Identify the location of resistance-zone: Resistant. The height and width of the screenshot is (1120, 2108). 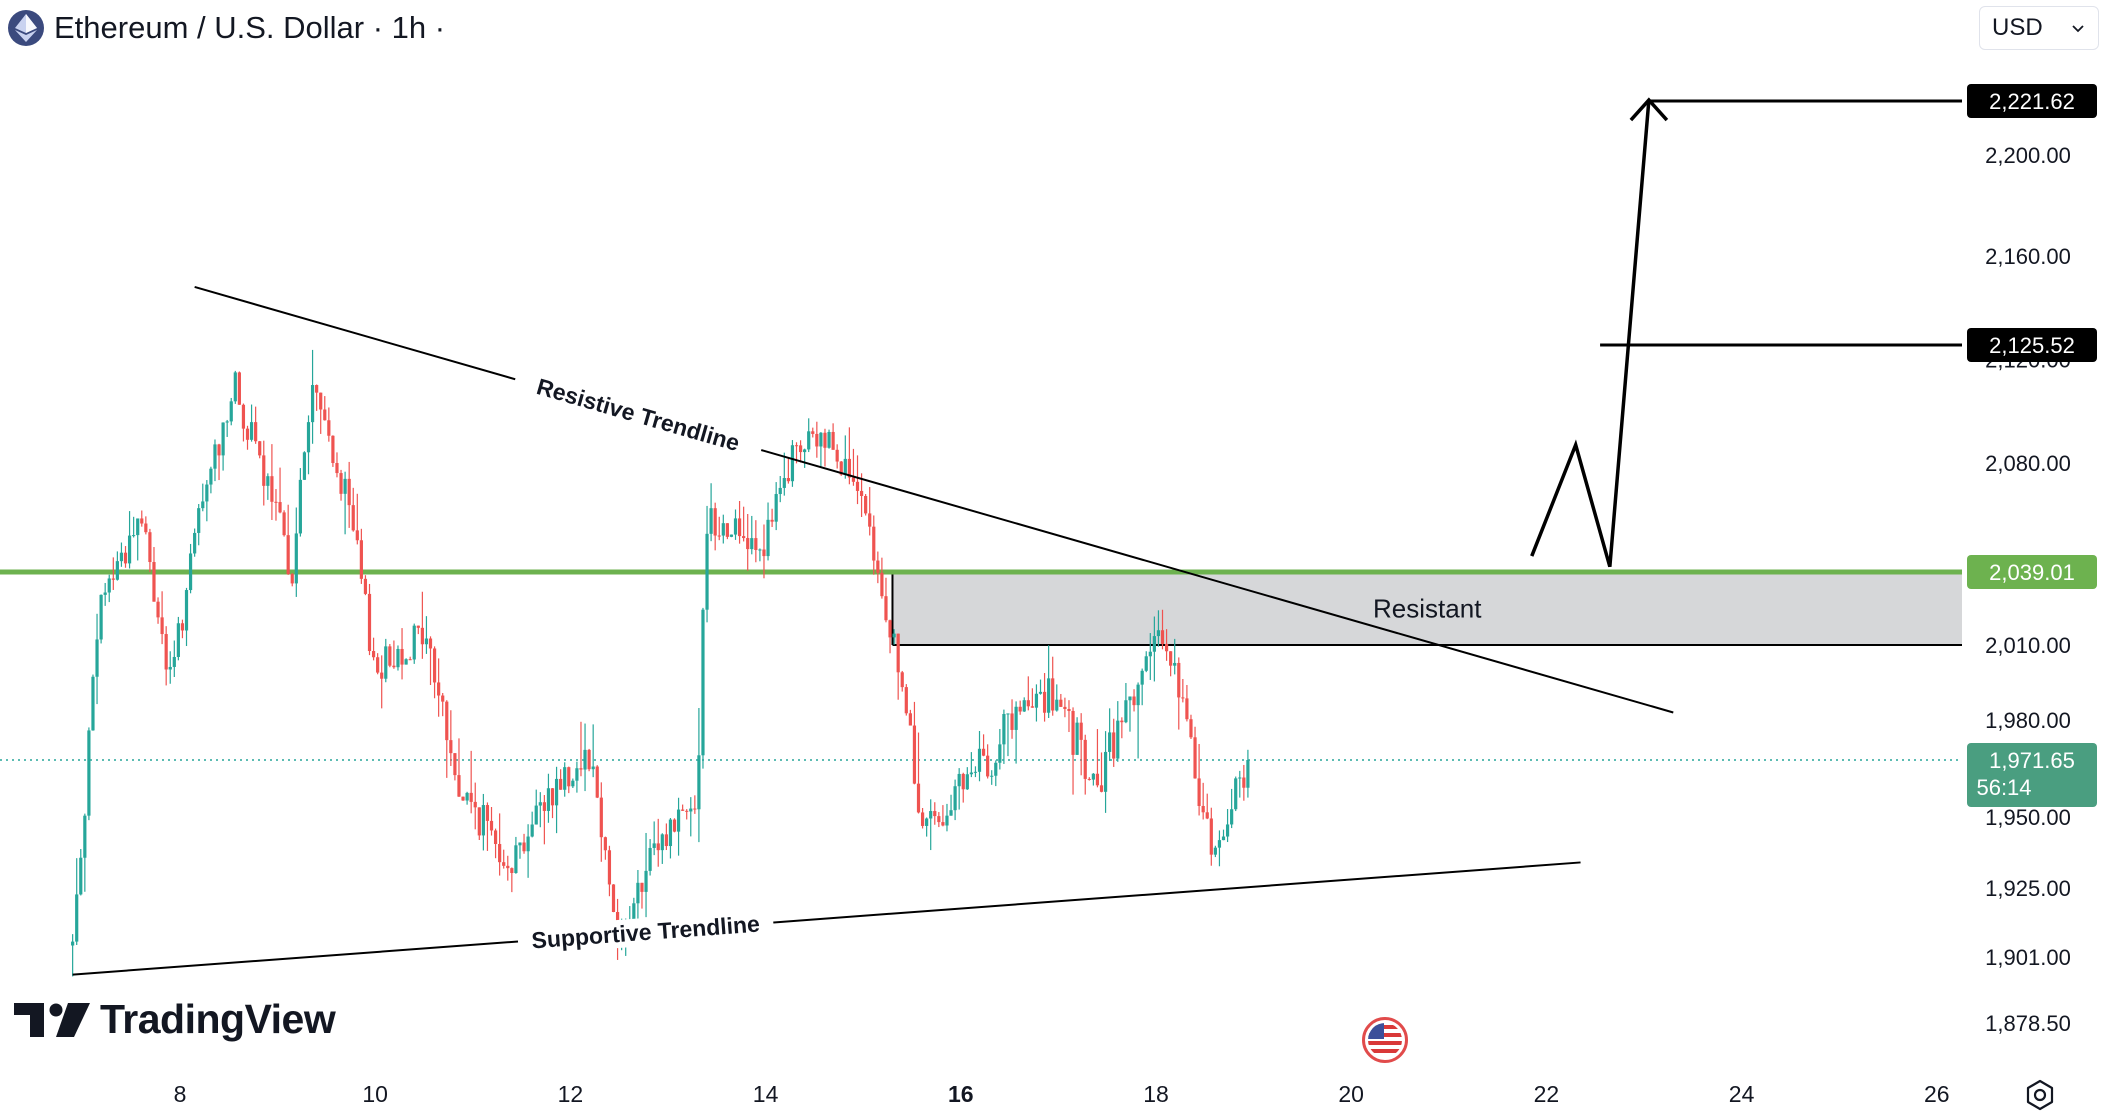
(1426, 609).